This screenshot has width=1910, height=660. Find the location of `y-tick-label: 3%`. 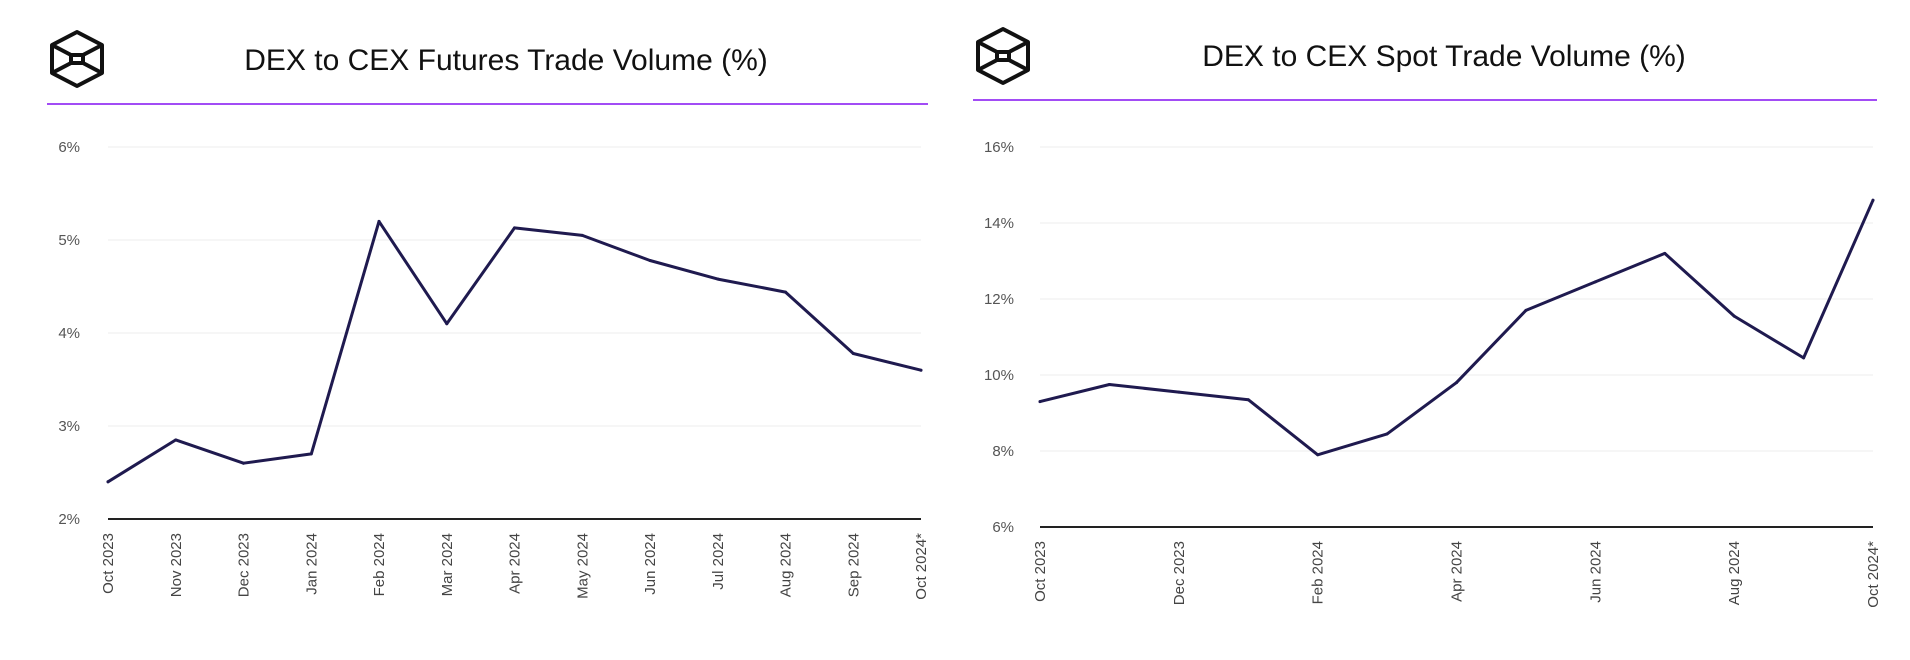

y-tick-label: 3% is located at coordinates (69, 426).